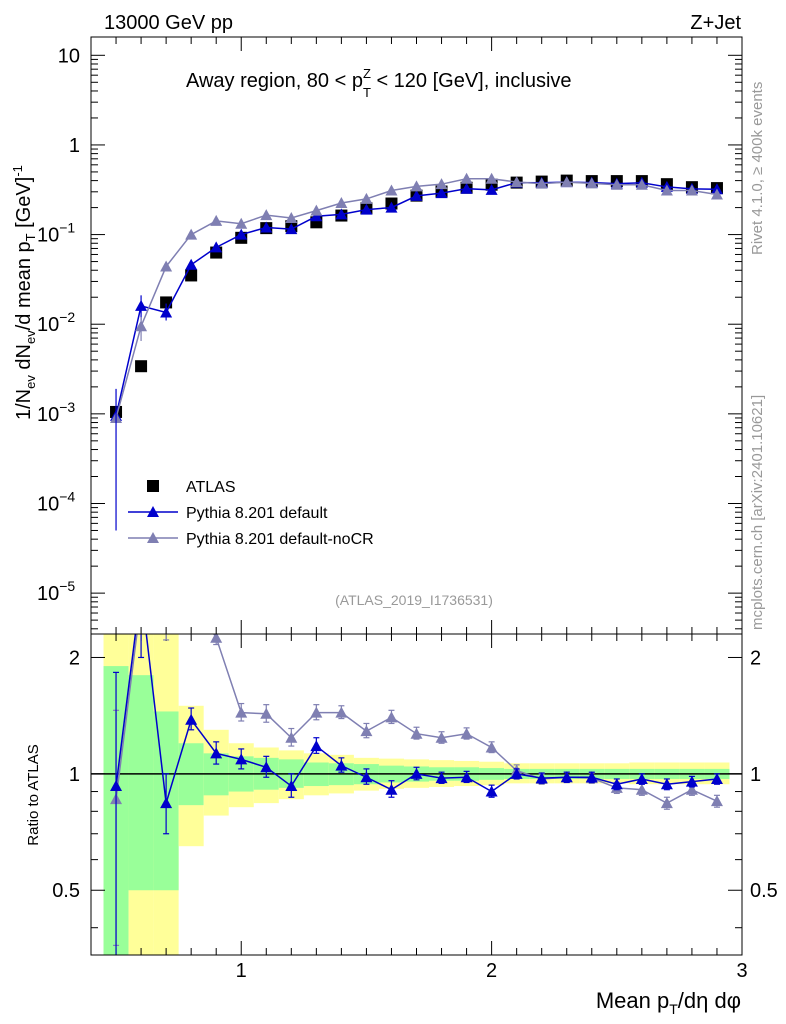 Image resolution: width=786 pixels, height=1024 pixels. Describe the element at coordinates (715, 23) in the screenshot. I see `header-process-label: Z+Jet` at that location.